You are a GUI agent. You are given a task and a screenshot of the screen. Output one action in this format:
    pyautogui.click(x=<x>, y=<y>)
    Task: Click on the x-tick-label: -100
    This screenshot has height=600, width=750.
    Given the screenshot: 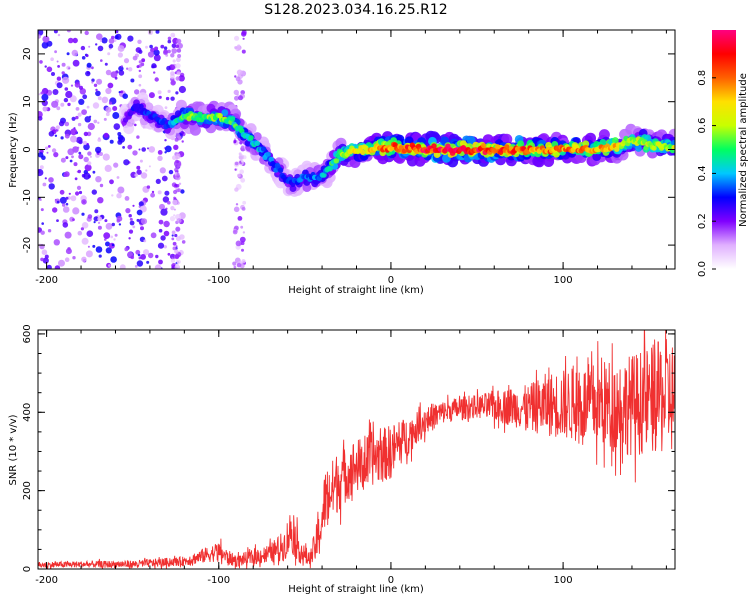 What is the action you would take?
    pyautogui.click(x=218, y=280)
    